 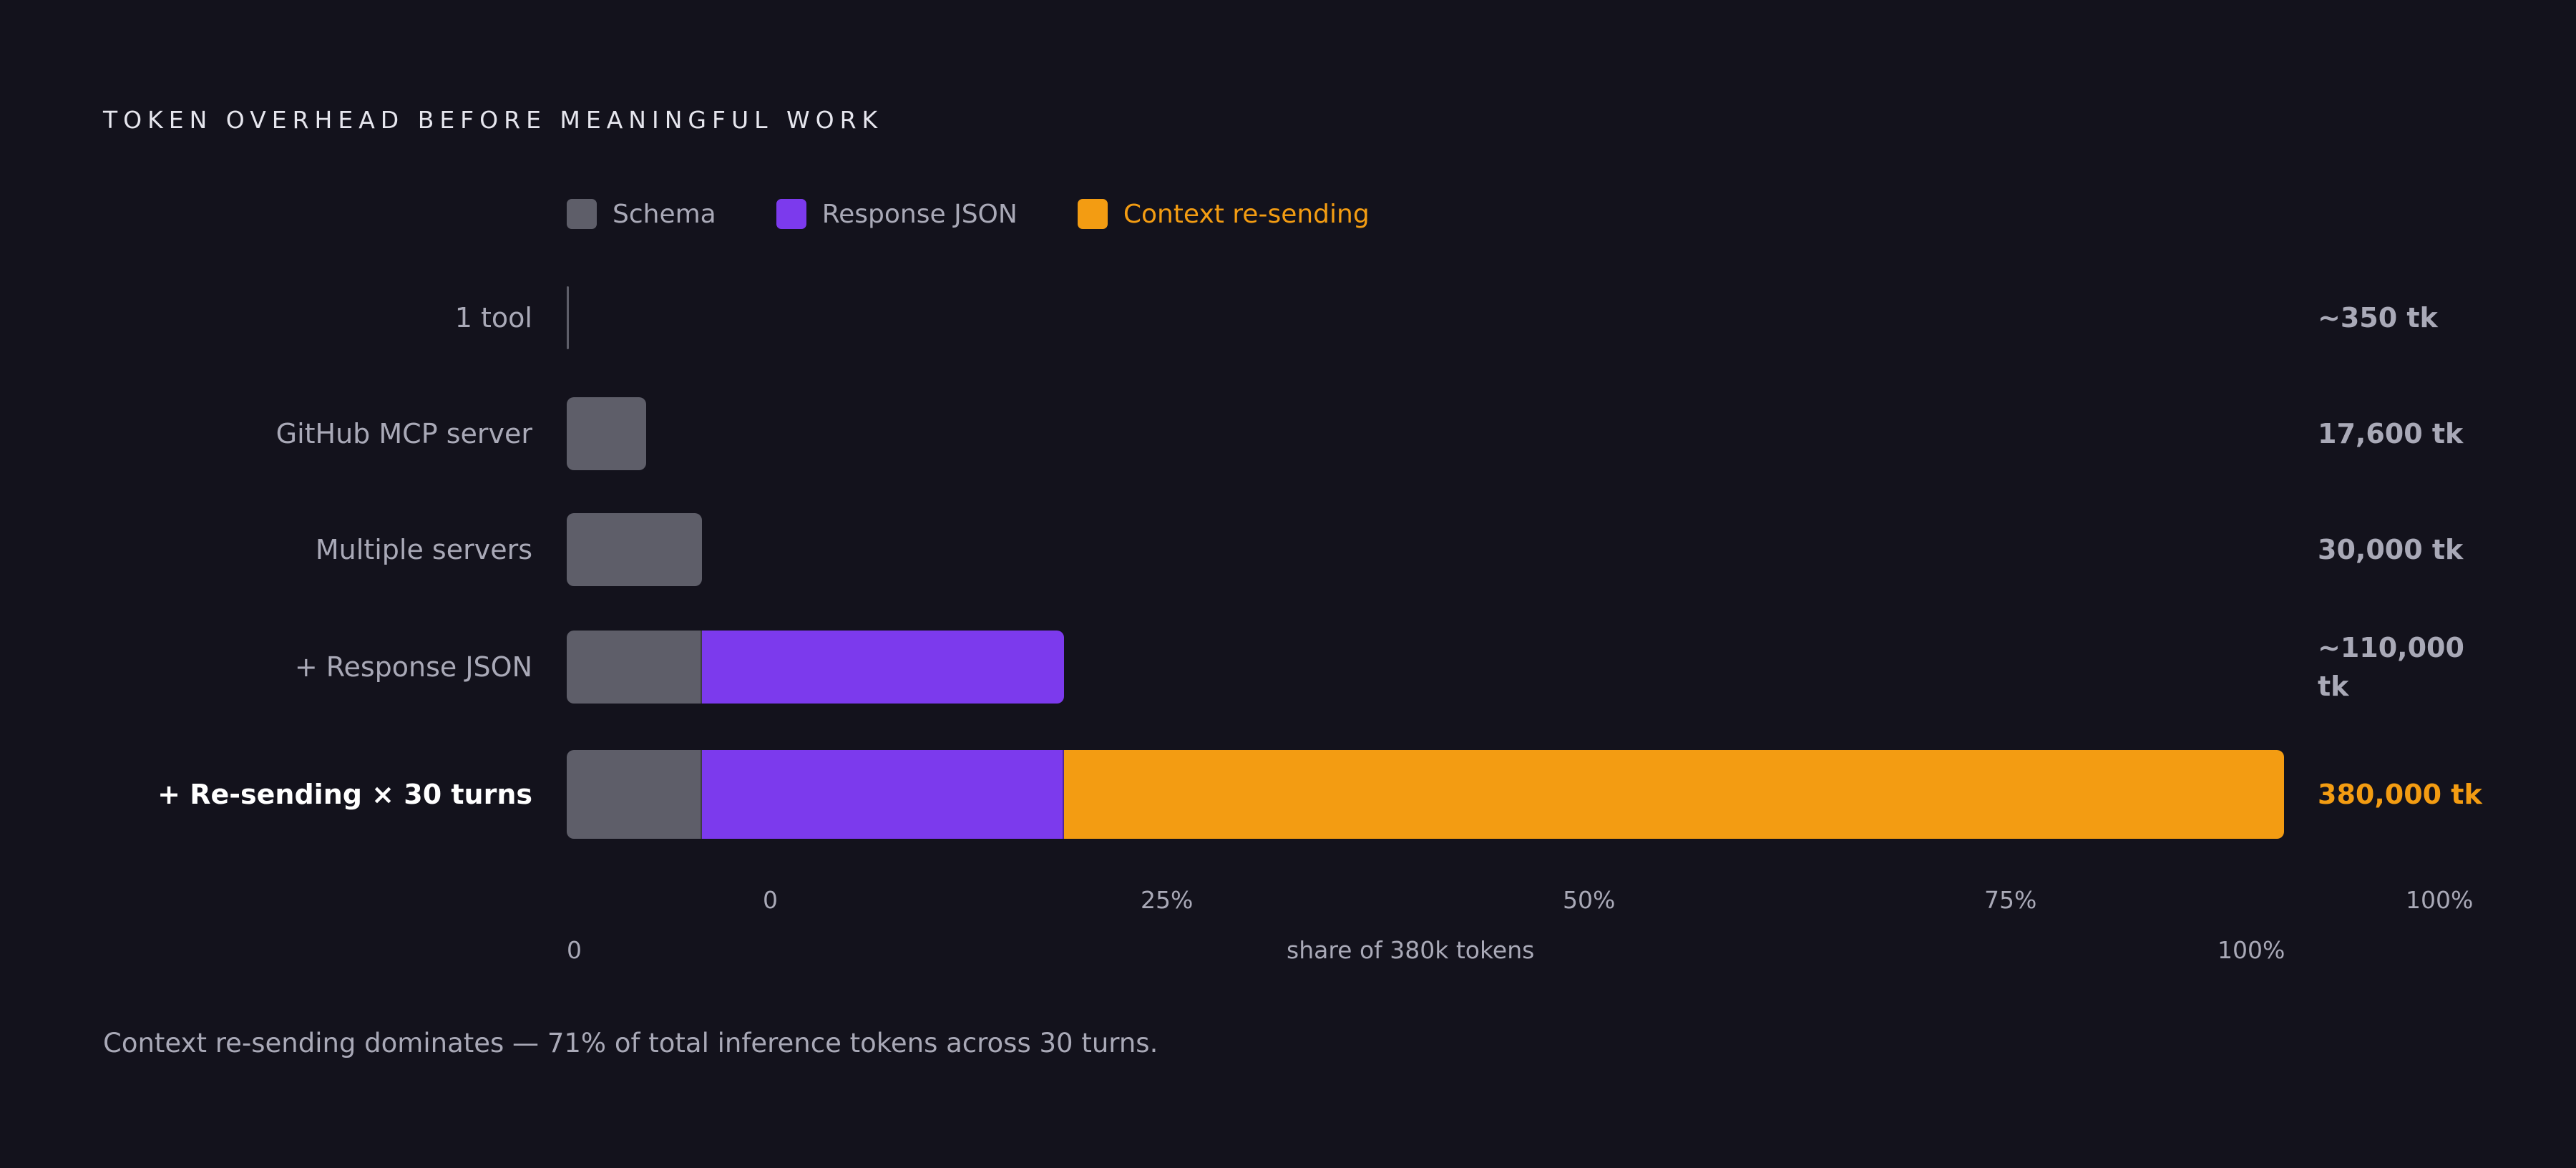 What do you see at coordinates (344, 794) in the screenshot?
I see `category-label-re-sending-30-turns: + Re-sending × 30 turns` at bounding box center [344, 794].